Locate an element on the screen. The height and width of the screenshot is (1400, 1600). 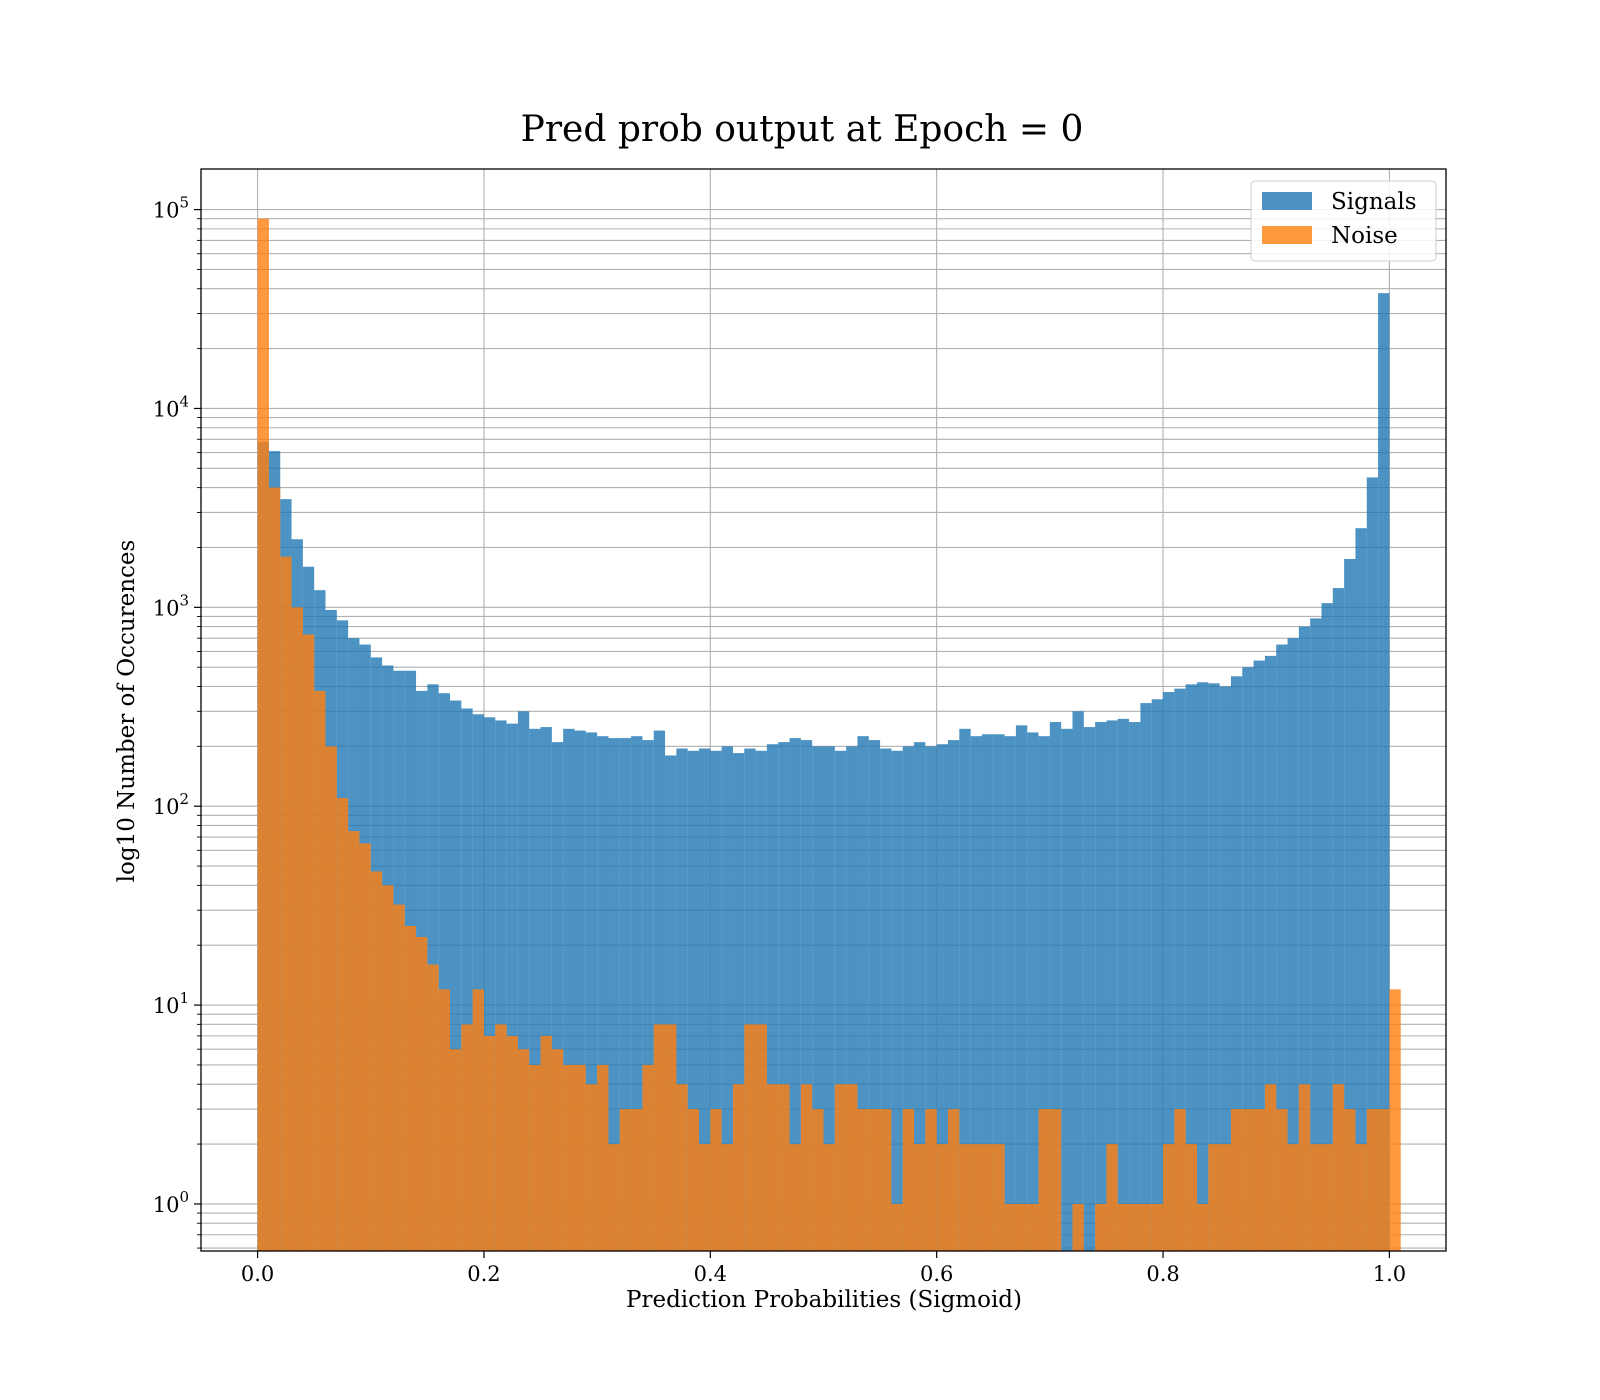
legend: Signals Noise is located at coordinates (1343, 221).